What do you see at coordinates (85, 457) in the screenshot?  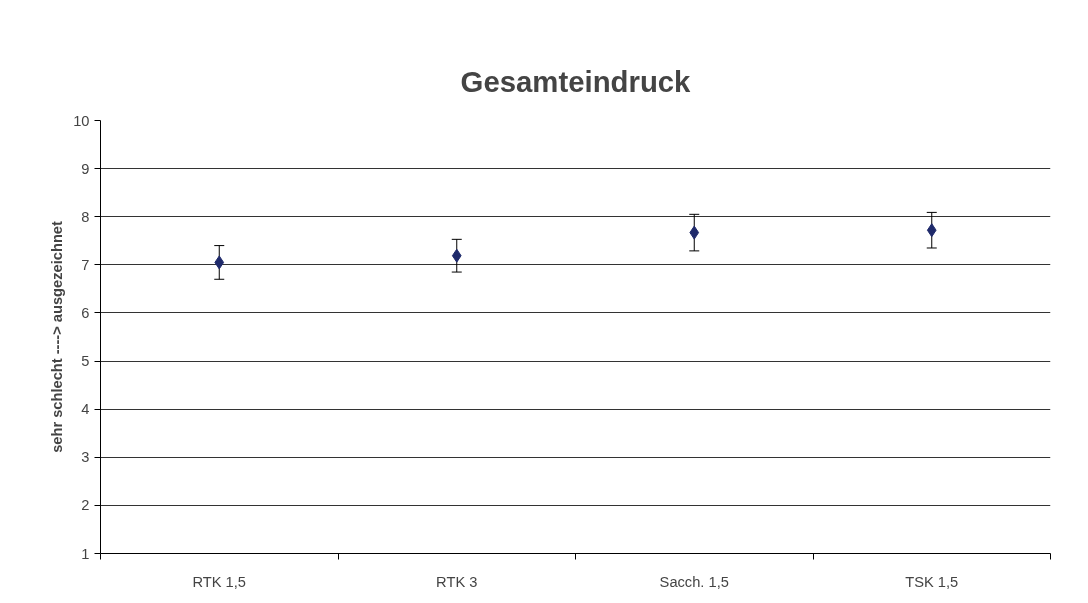 I see `y-tick-label: 3` at bounding box center [85, 457].